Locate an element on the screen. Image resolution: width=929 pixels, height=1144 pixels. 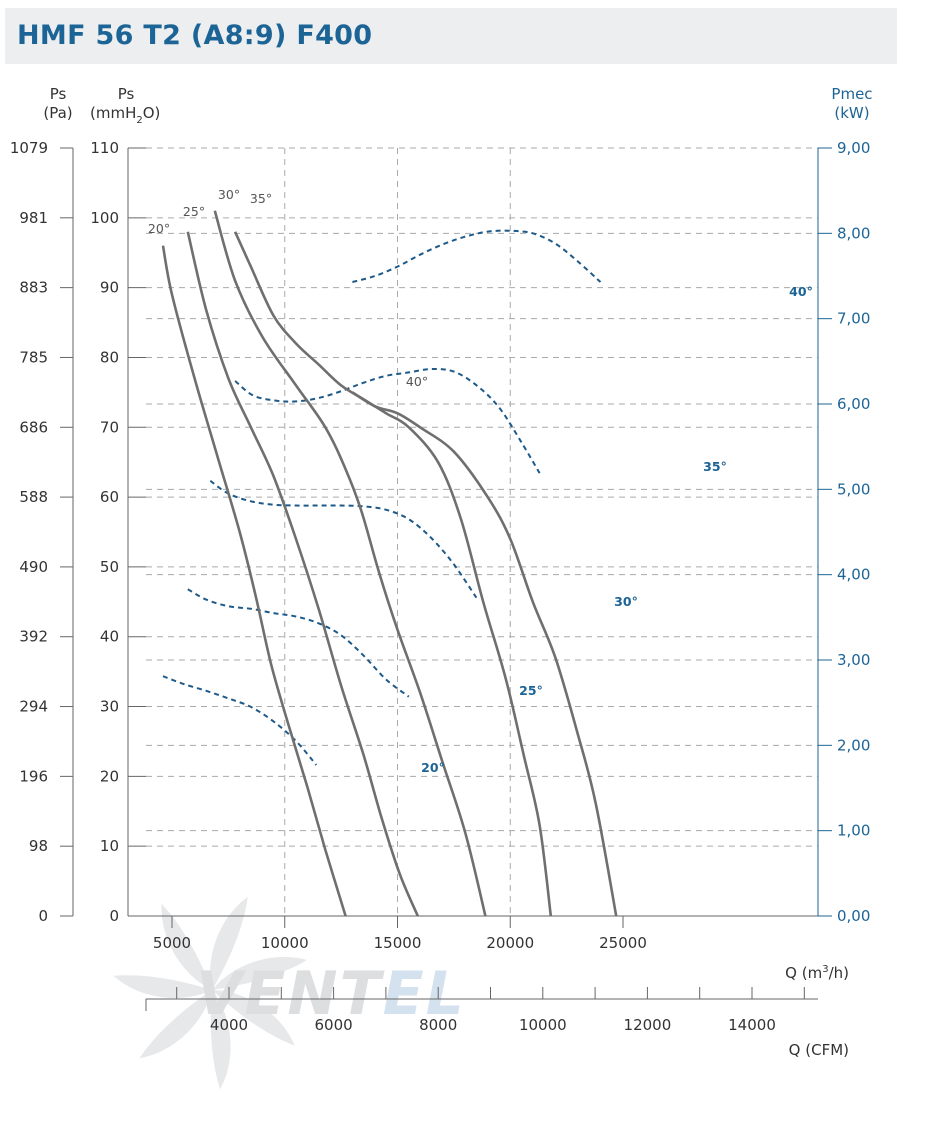
tick-label-m3h: 25000 is located at coordinates (623, 943).